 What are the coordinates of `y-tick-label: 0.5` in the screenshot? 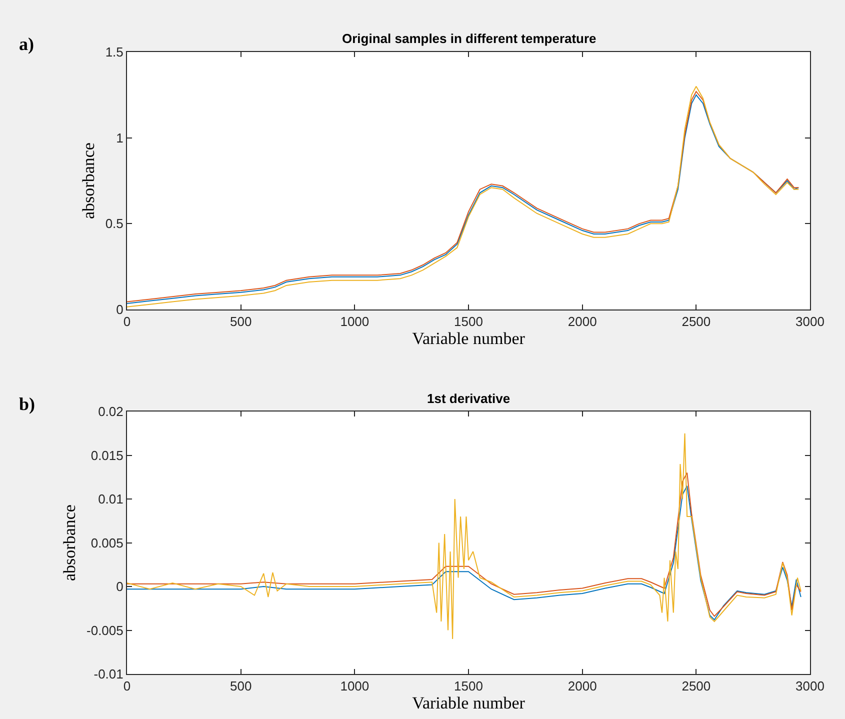 It's located at (114, 224).